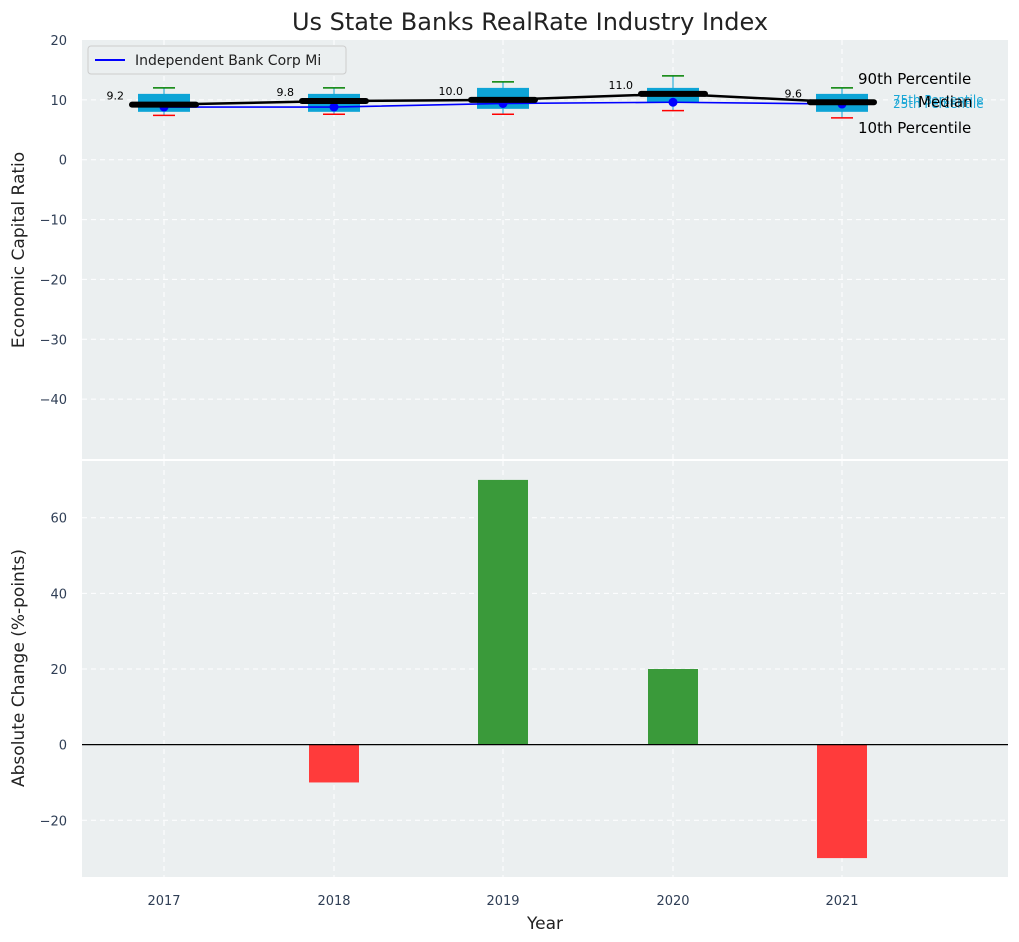  What do you see at coordinates (58, 670) in the screenshot?
I see `bottom-y-tick-label: 20` at bounding box center [58, 670].